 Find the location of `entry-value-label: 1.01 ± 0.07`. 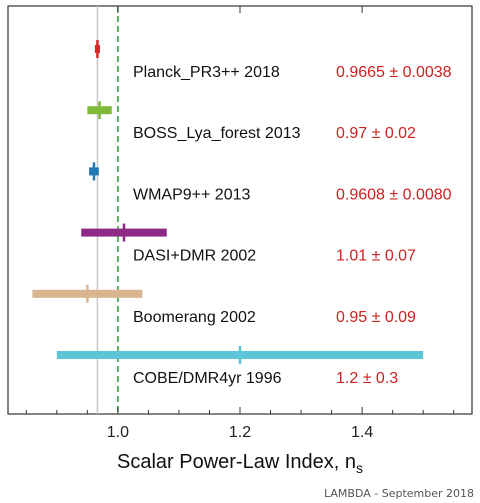

entry-value-label: 1.01 ± 0.07 is located at coordinates (376, 256).